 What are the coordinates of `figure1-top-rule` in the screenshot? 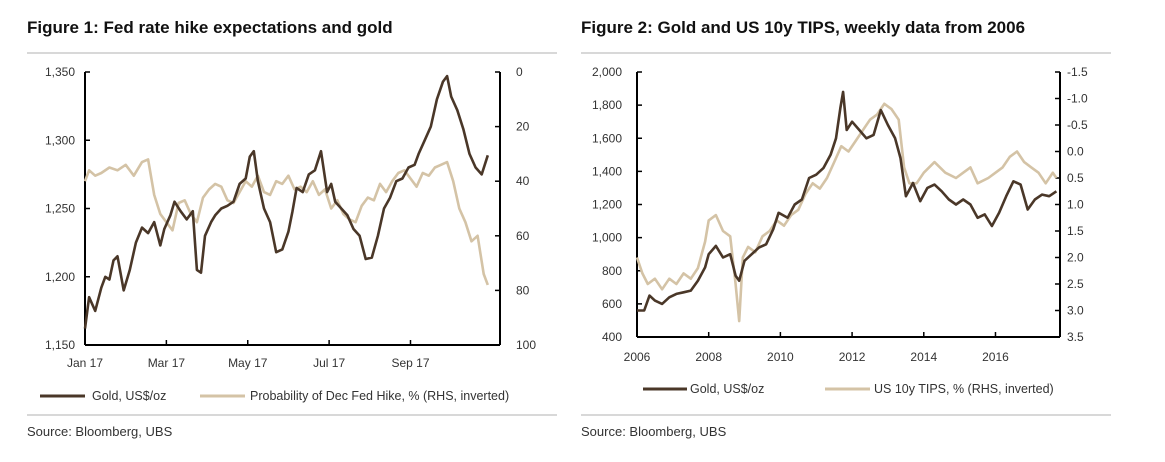 It's located at (292, 53).